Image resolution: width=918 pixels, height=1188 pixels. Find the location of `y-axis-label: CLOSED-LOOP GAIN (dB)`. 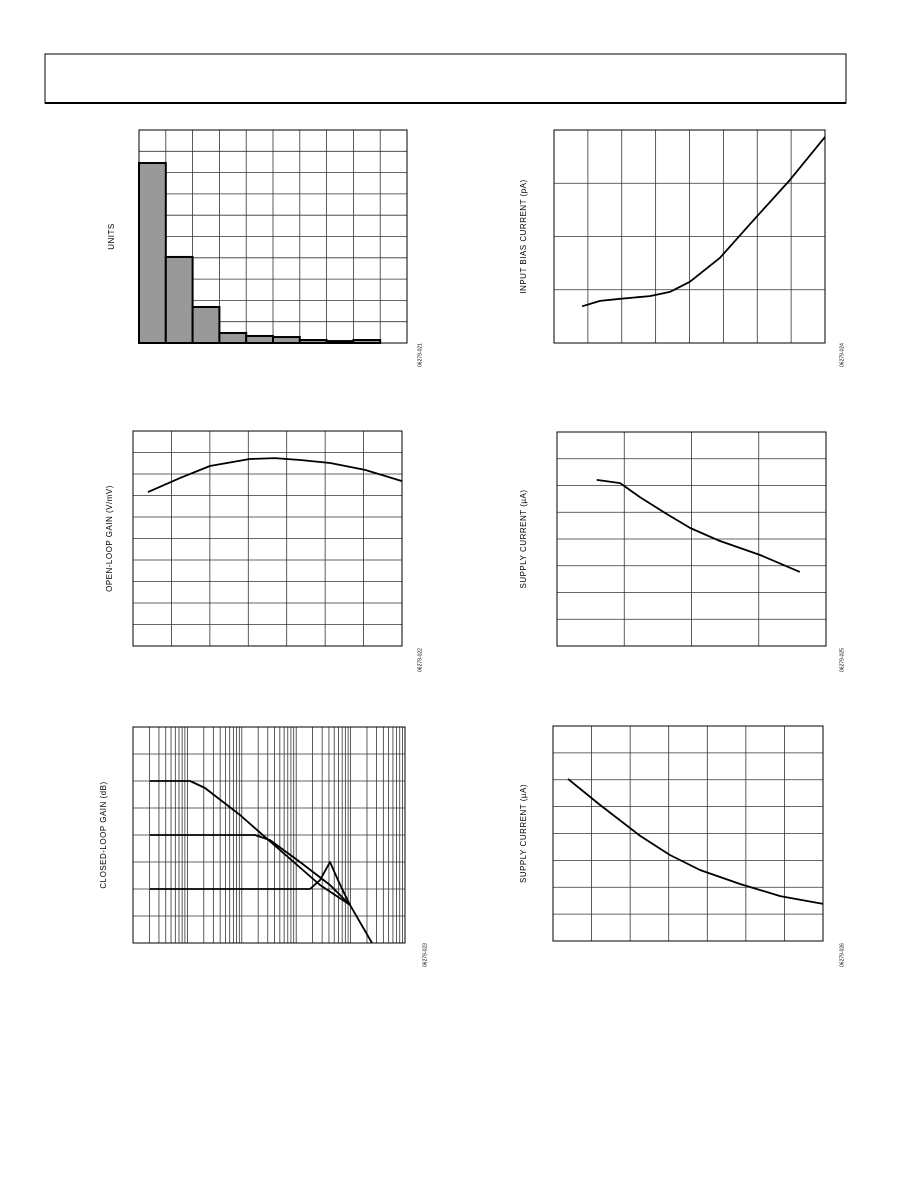

y-axis-label: CLOSED-LOOP GAIN (dB) is located at coordinates (103, 834).